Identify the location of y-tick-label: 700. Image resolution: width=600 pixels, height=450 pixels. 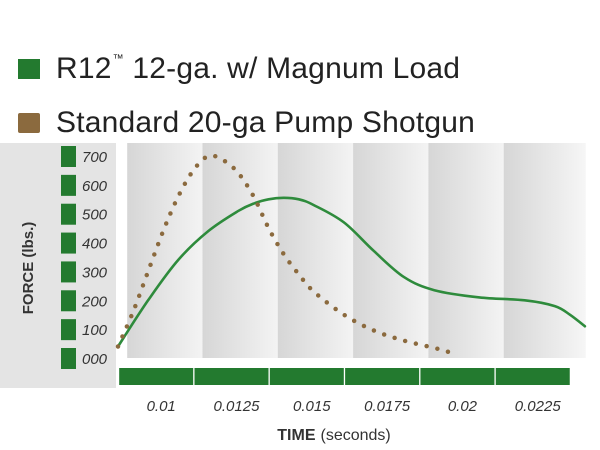
(95, 157).